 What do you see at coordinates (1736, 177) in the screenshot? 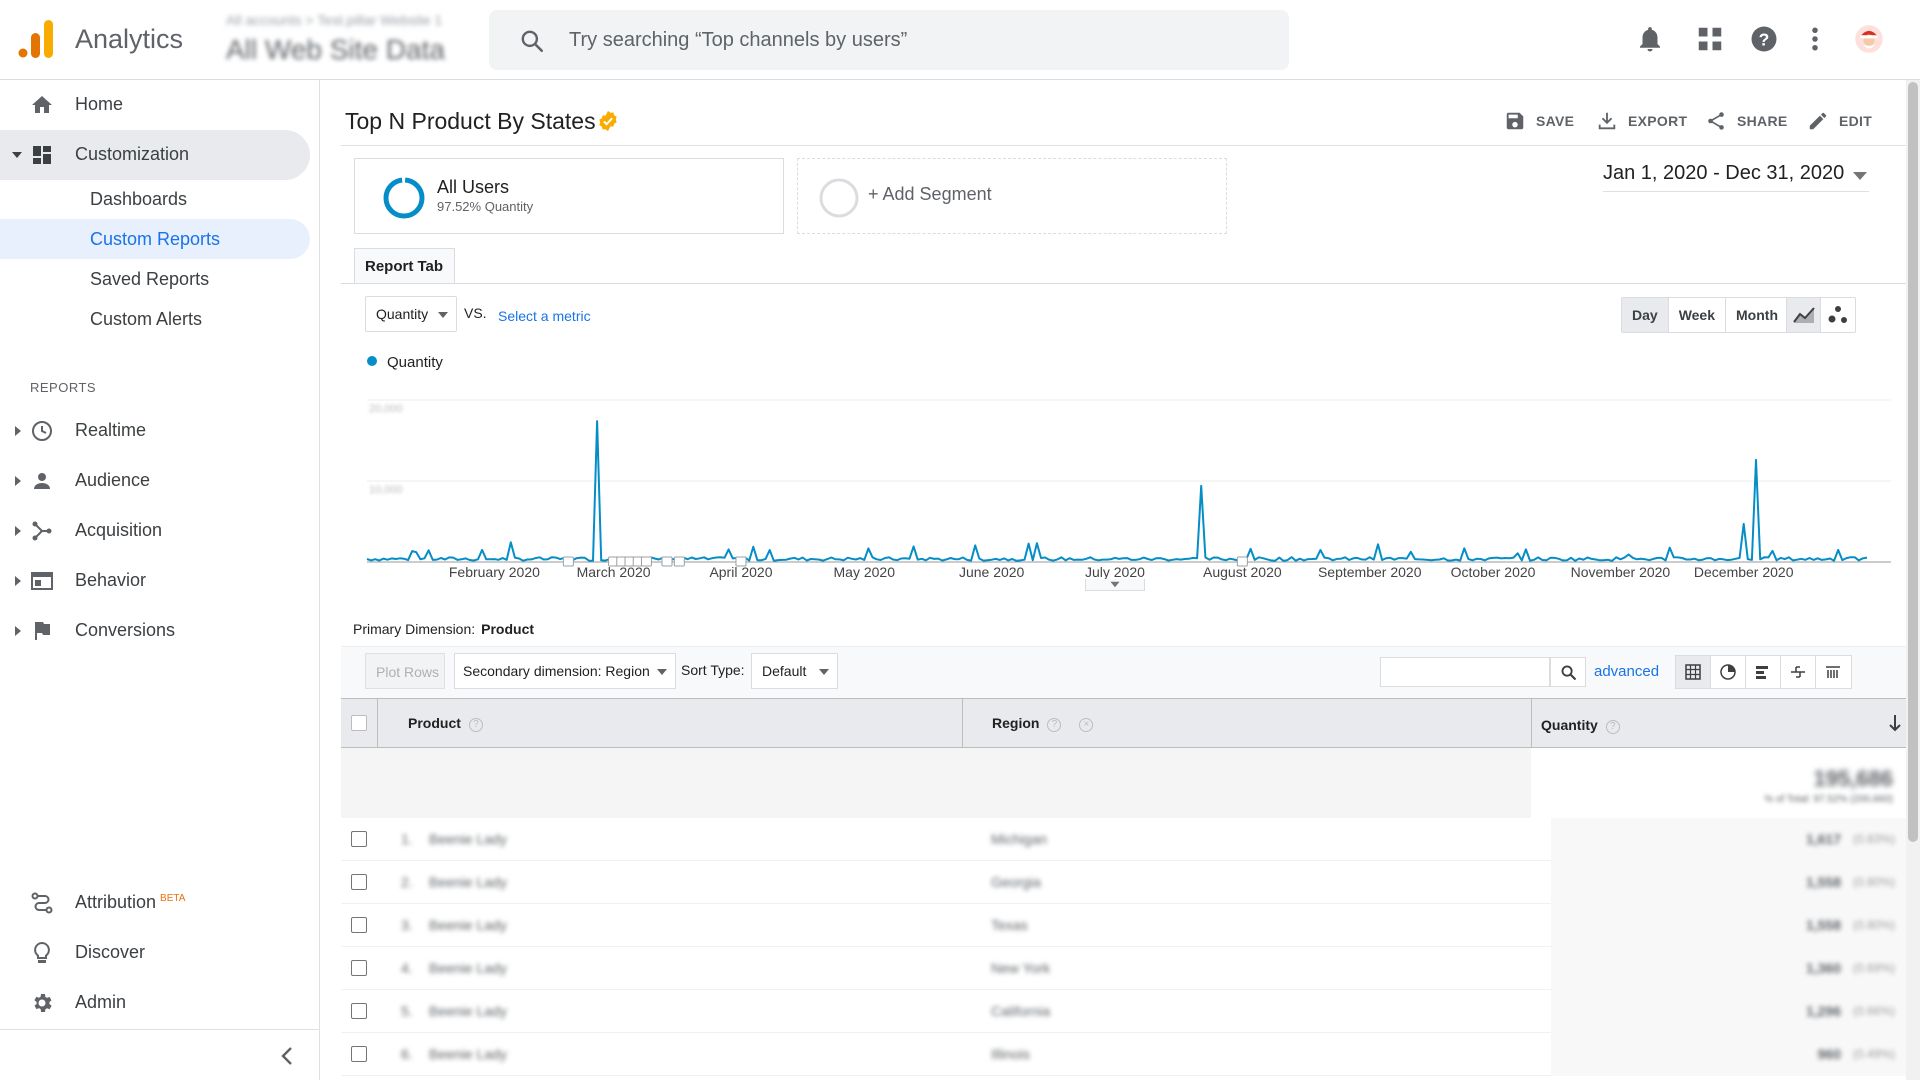
I see `date-range-picker: Jan 1, 2020 - Dec 31, 2020` at bounding box center [1736, 177].